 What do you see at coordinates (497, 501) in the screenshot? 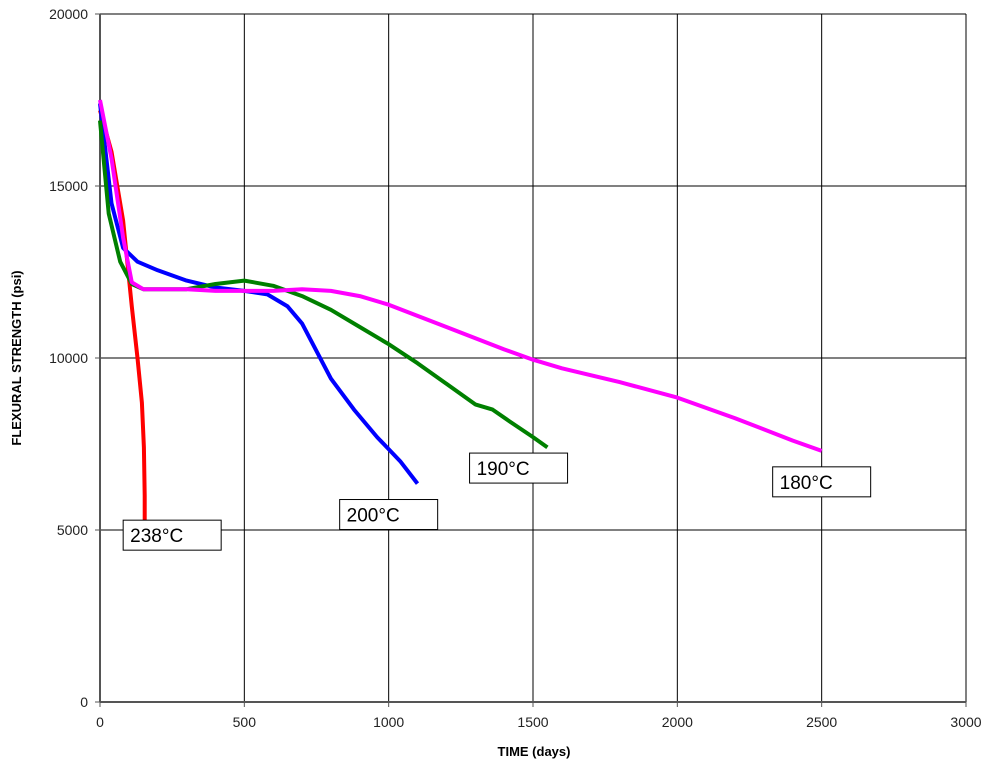
I see `series-annotations: 238°C 200°C 190°C 180°C` at bounding box center [497, 501].